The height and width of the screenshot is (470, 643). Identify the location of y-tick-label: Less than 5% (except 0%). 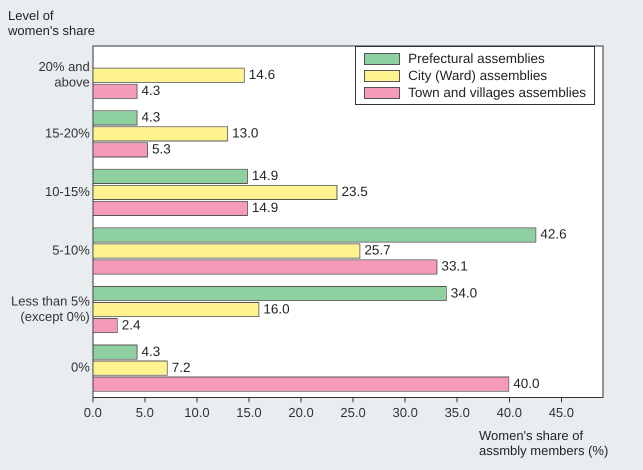
(50, 308).